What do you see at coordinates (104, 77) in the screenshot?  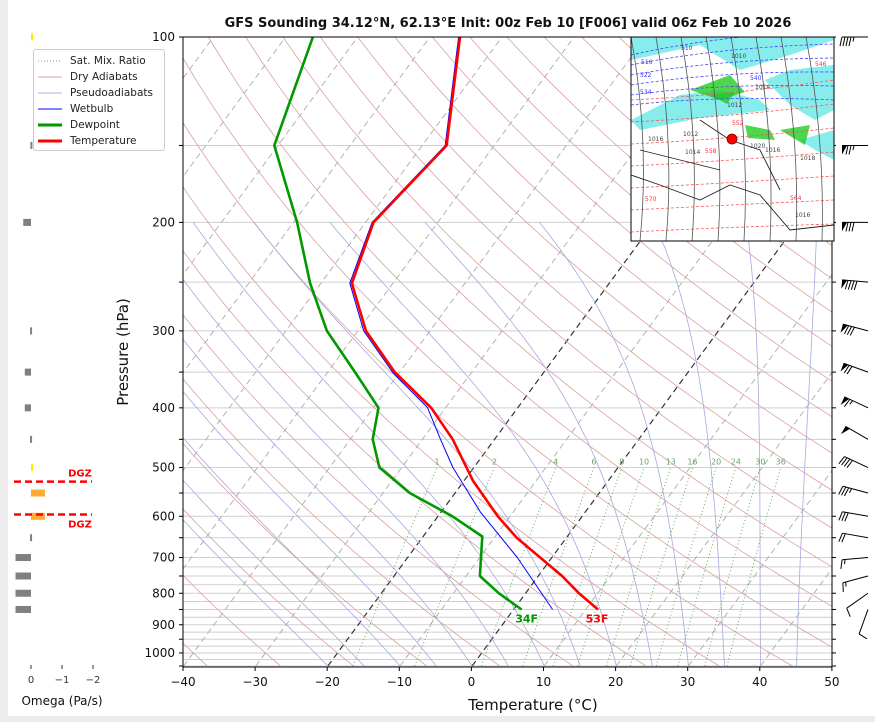 I see `legend-label: Dry Adiabats` at bounding box center [104, 77].